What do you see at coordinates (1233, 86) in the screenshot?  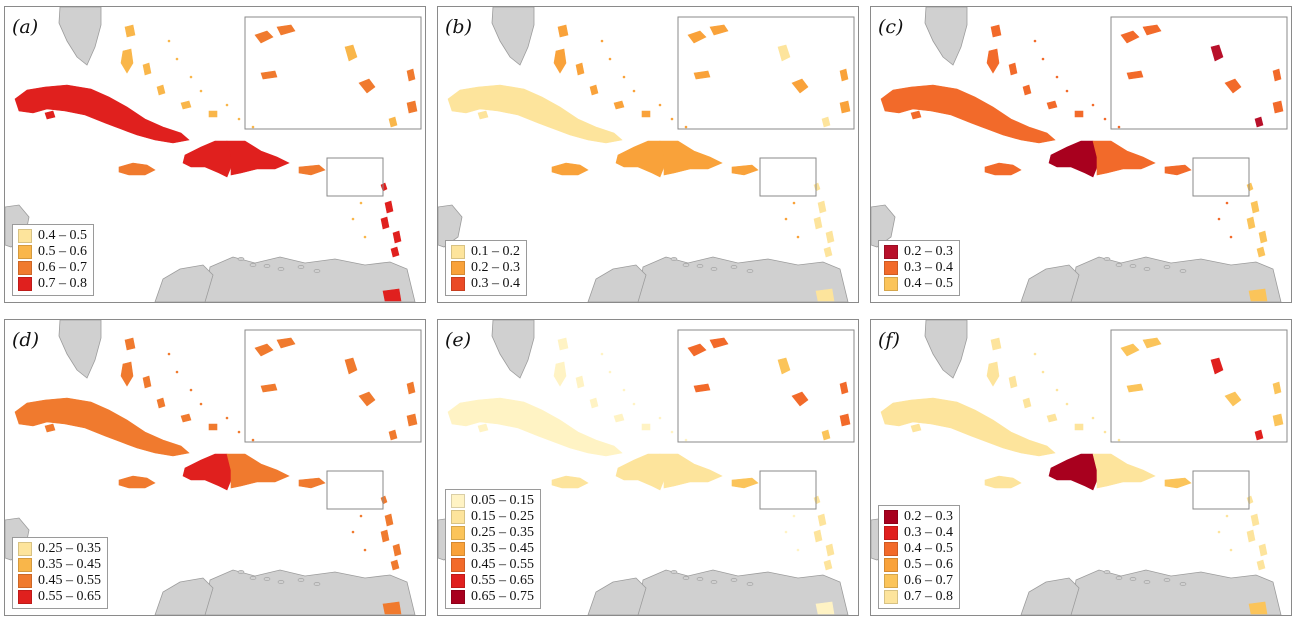 I see `region-inset5` at bounding box center [1233, 86].